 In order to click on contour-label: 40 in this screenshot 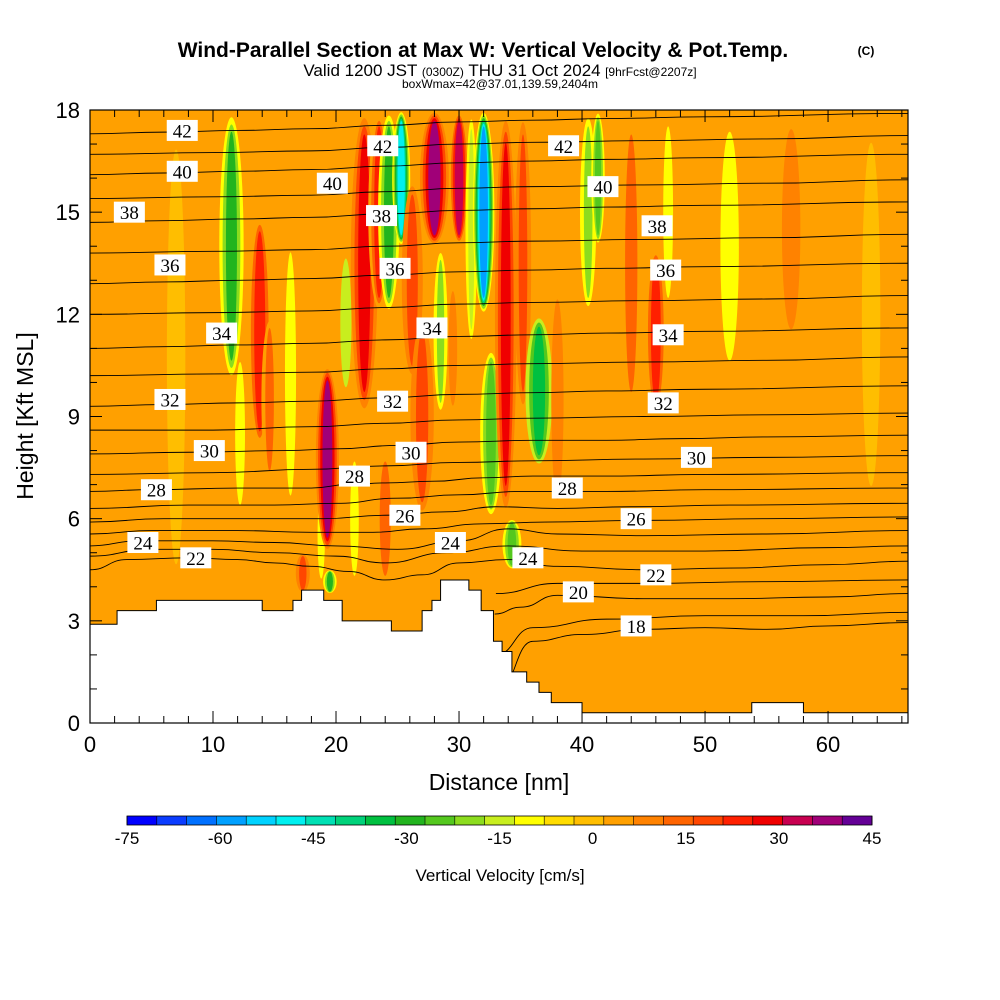, I will do `click(603, 187)`.